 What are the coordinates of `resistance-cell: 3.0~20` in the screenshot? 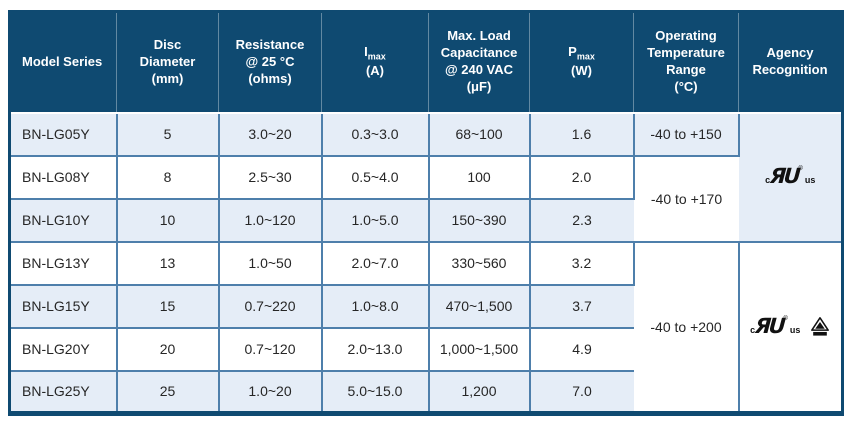 It's located at (270, 134).